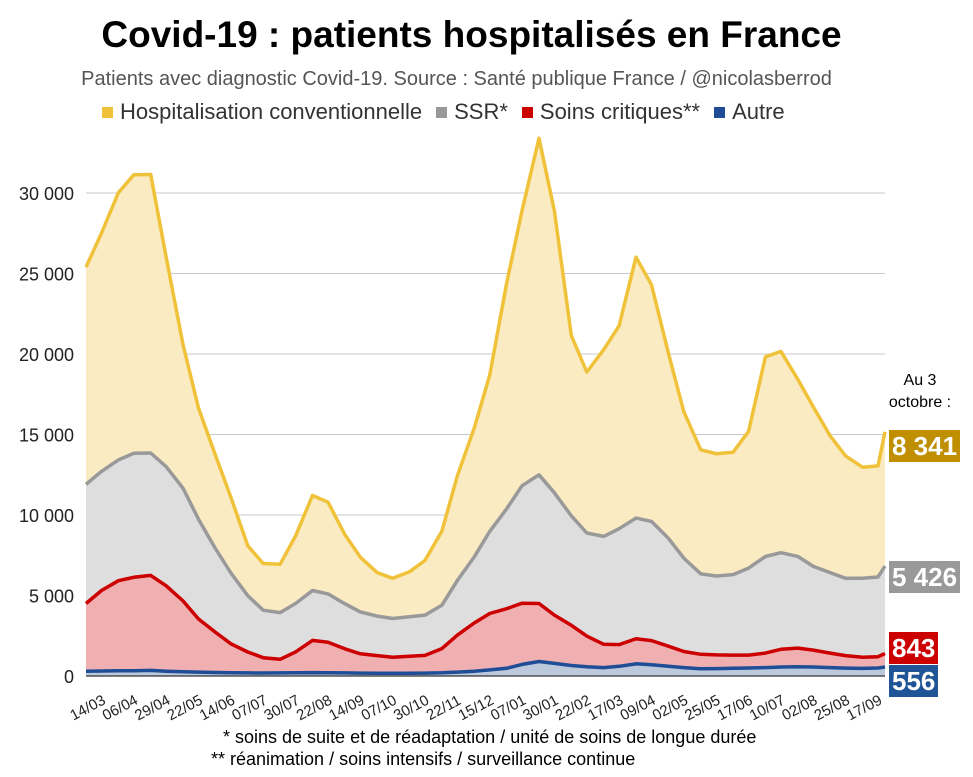 The height and width of the screenshot is (777, 973). What do you see at coordinates (442, 112) in the screenshot?
I see `legend-swatch-ssr` at bounding box center [442, 112].